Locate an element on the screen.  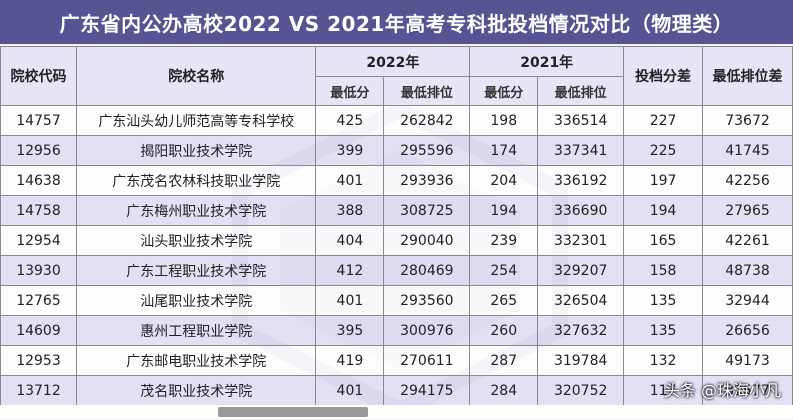
cell-score-2021: 265 is located at coordinates (504, 300).